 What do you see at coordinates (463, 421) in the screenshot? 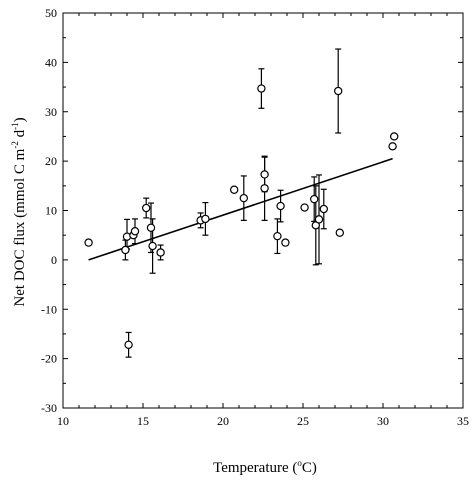
I see `x-tick-label: 35` at bounding box center [463, 421].